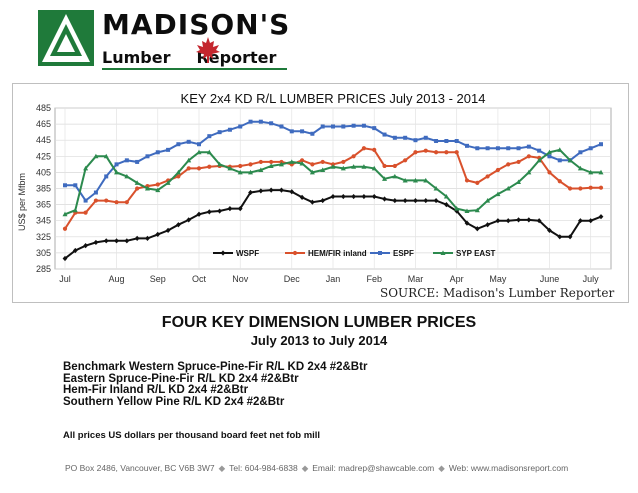 The width and height of the screenshot is (638, 493). What do you see at coordinates (550, 279) in the screenshot?
I see `x-tick-label: June` at bounding box center [550, 279].